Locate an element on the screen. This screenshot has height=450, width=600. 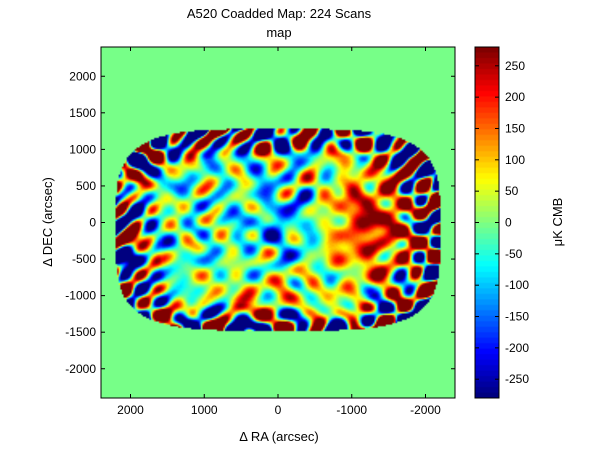
y-tick-label: -1000 is located at coordinates (80, 296).